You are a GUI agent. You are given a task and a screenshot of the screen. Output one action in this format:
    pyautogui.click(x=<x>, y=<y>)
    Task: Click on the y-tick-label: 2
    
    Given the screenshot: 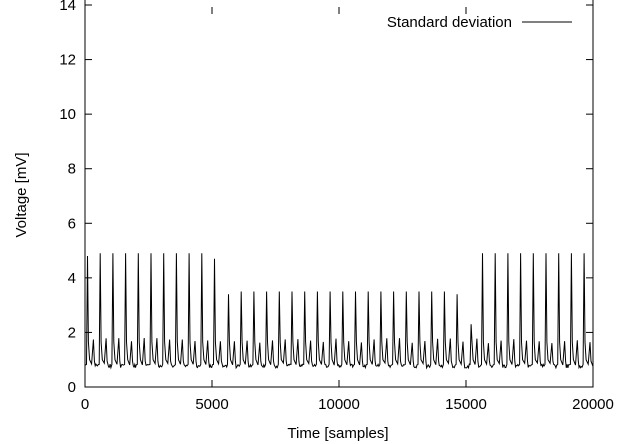 What is the action you would take?
    pyautogui.click(x=72, y=332)
    